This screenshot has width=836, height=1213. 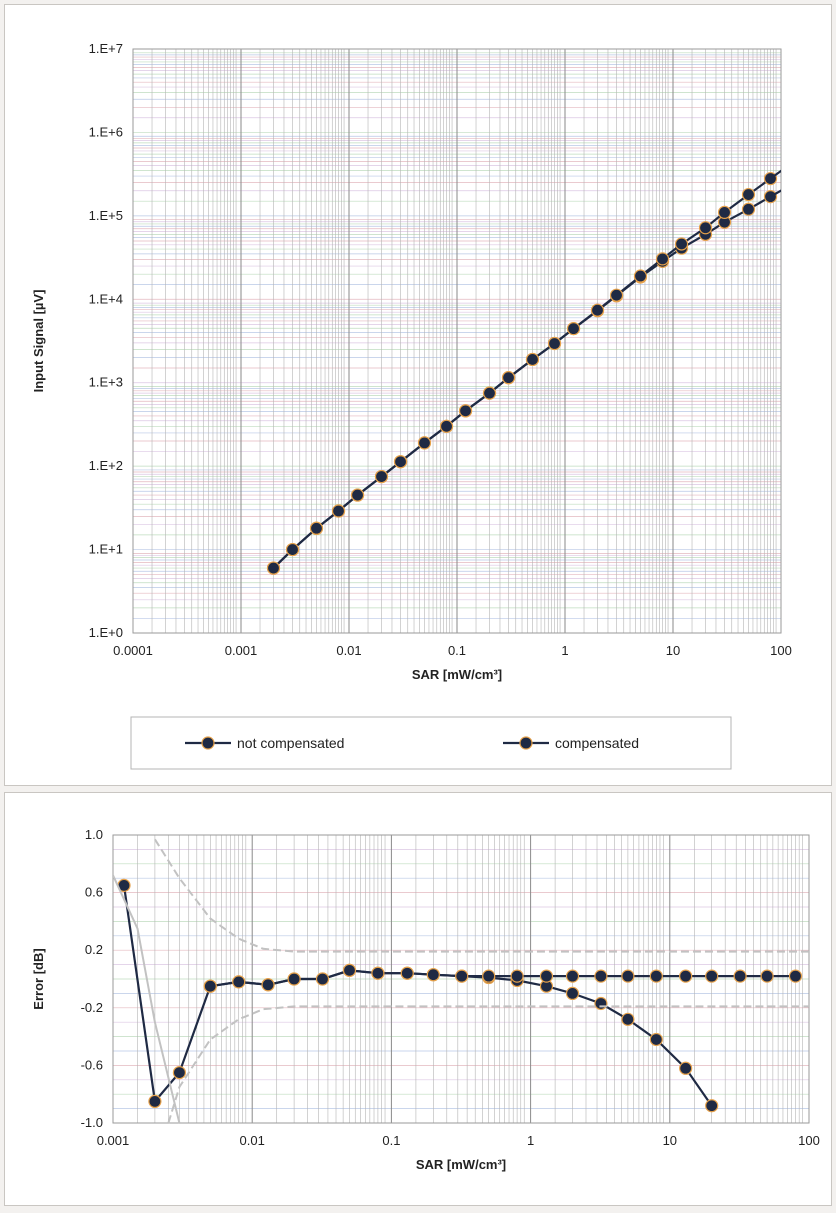 I want to click on x-tick-label: 0.0001, so click(x=133, y=650).